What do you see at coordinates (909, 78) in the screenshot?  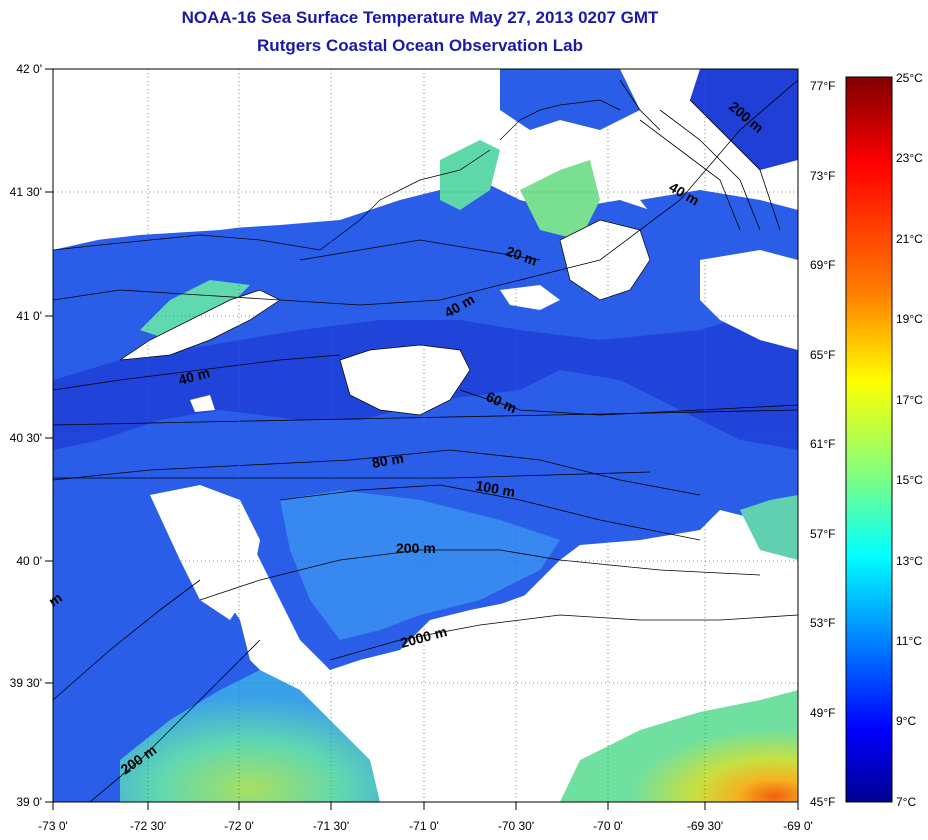 I see `c-label-25: 25°C` at bounding box center [909, 78].